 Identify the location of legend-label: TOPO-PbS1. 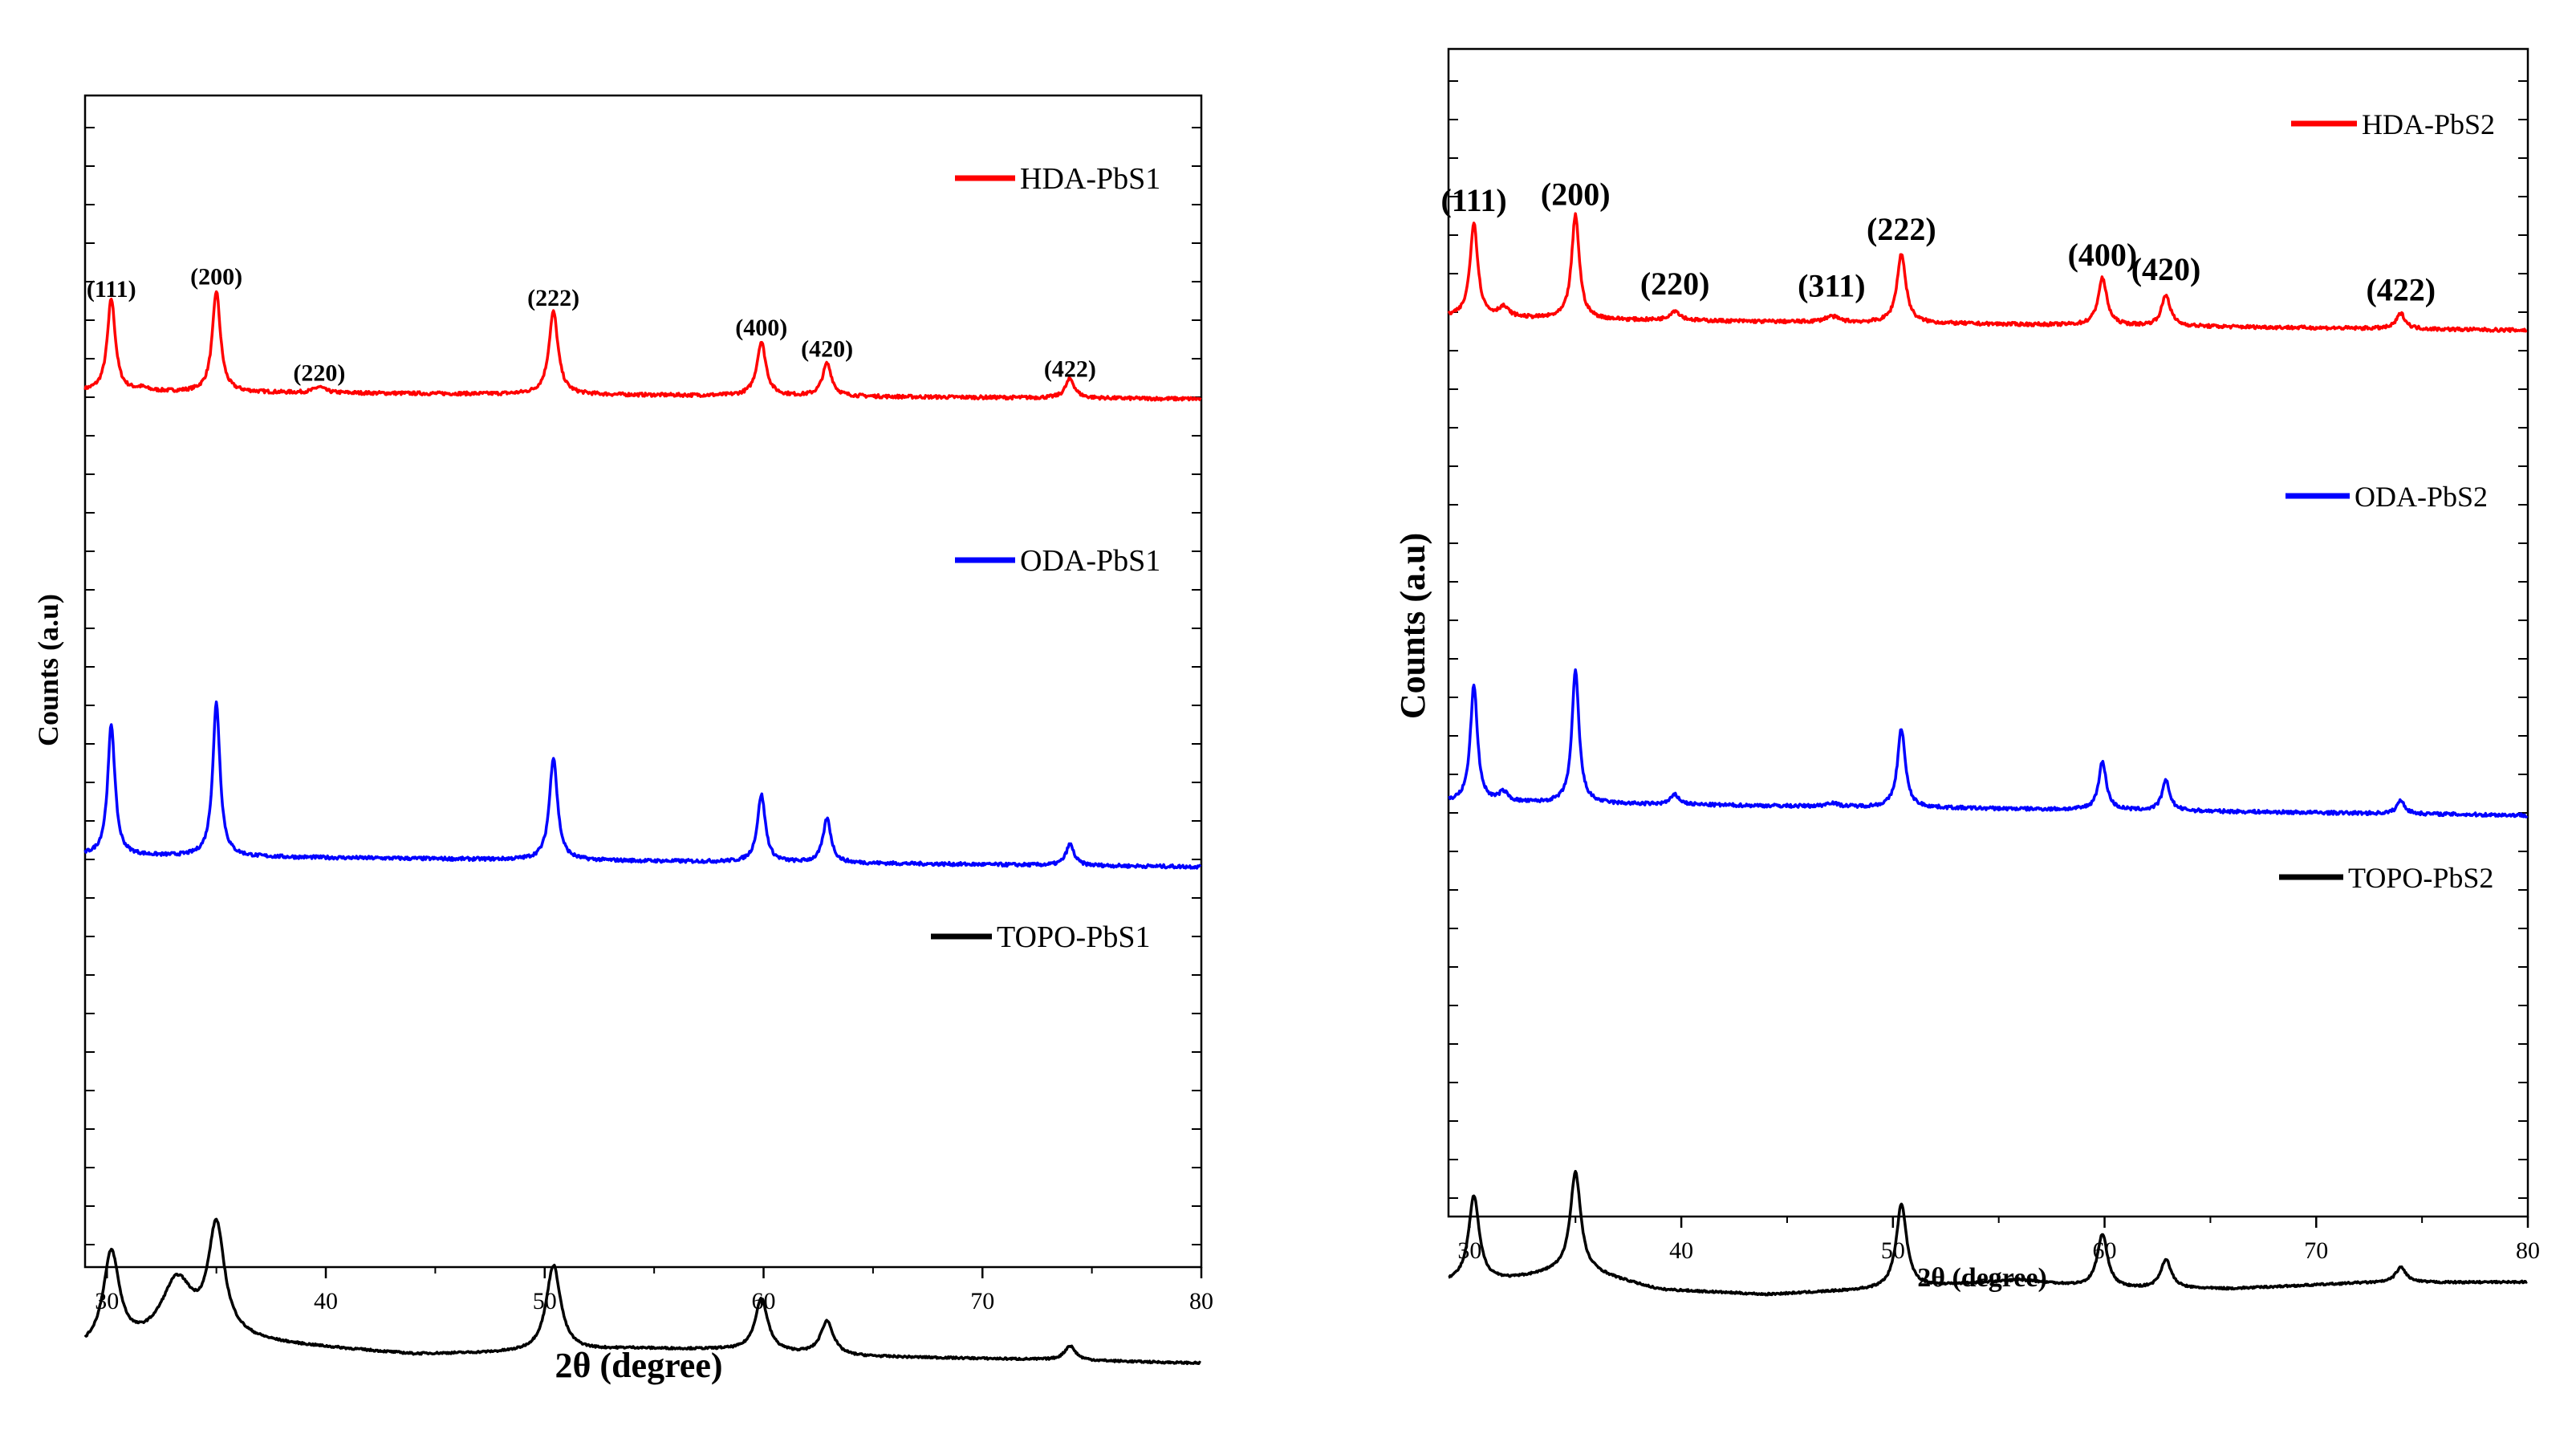
(1074, 937).